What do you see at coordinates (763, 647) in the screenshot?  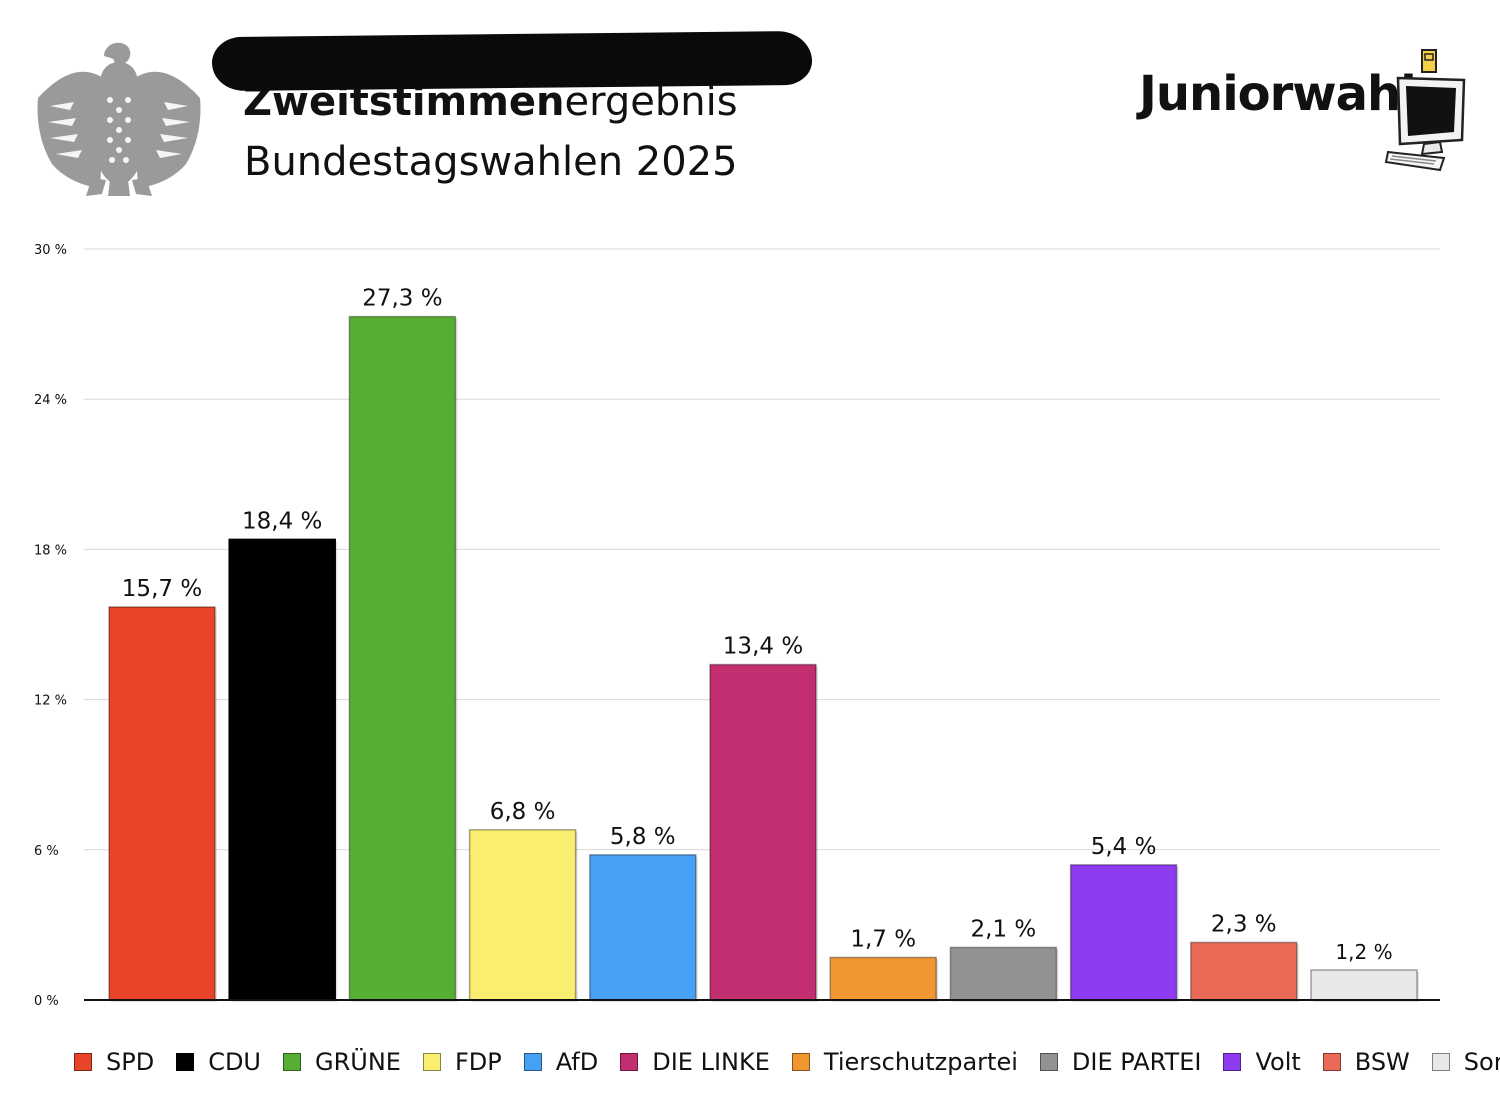 I see `data-label: 13,4 %` at bounding box center [763, 647].